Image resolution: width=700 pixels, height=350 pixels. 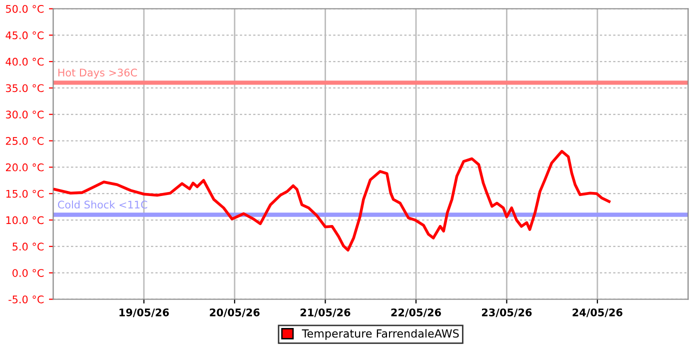 I want to click on y-tick-label: 5.0 °C, so click(x=28, y=246).